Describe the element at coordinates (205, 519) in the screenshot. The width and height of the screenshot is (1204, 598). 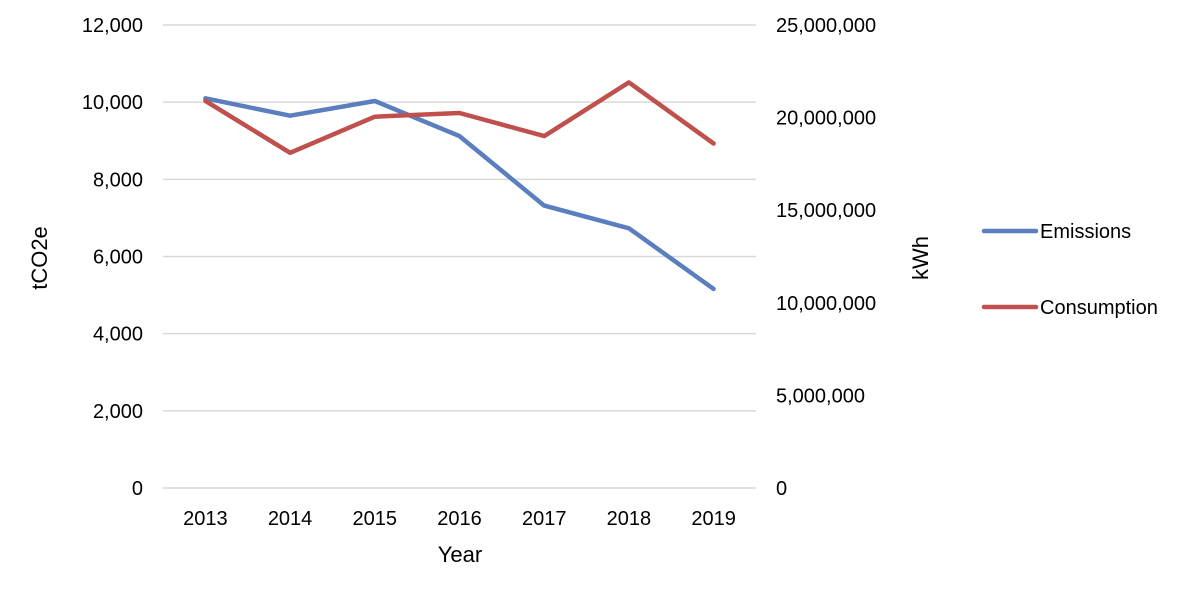
I see `x-tick-label: 2013` at that location.